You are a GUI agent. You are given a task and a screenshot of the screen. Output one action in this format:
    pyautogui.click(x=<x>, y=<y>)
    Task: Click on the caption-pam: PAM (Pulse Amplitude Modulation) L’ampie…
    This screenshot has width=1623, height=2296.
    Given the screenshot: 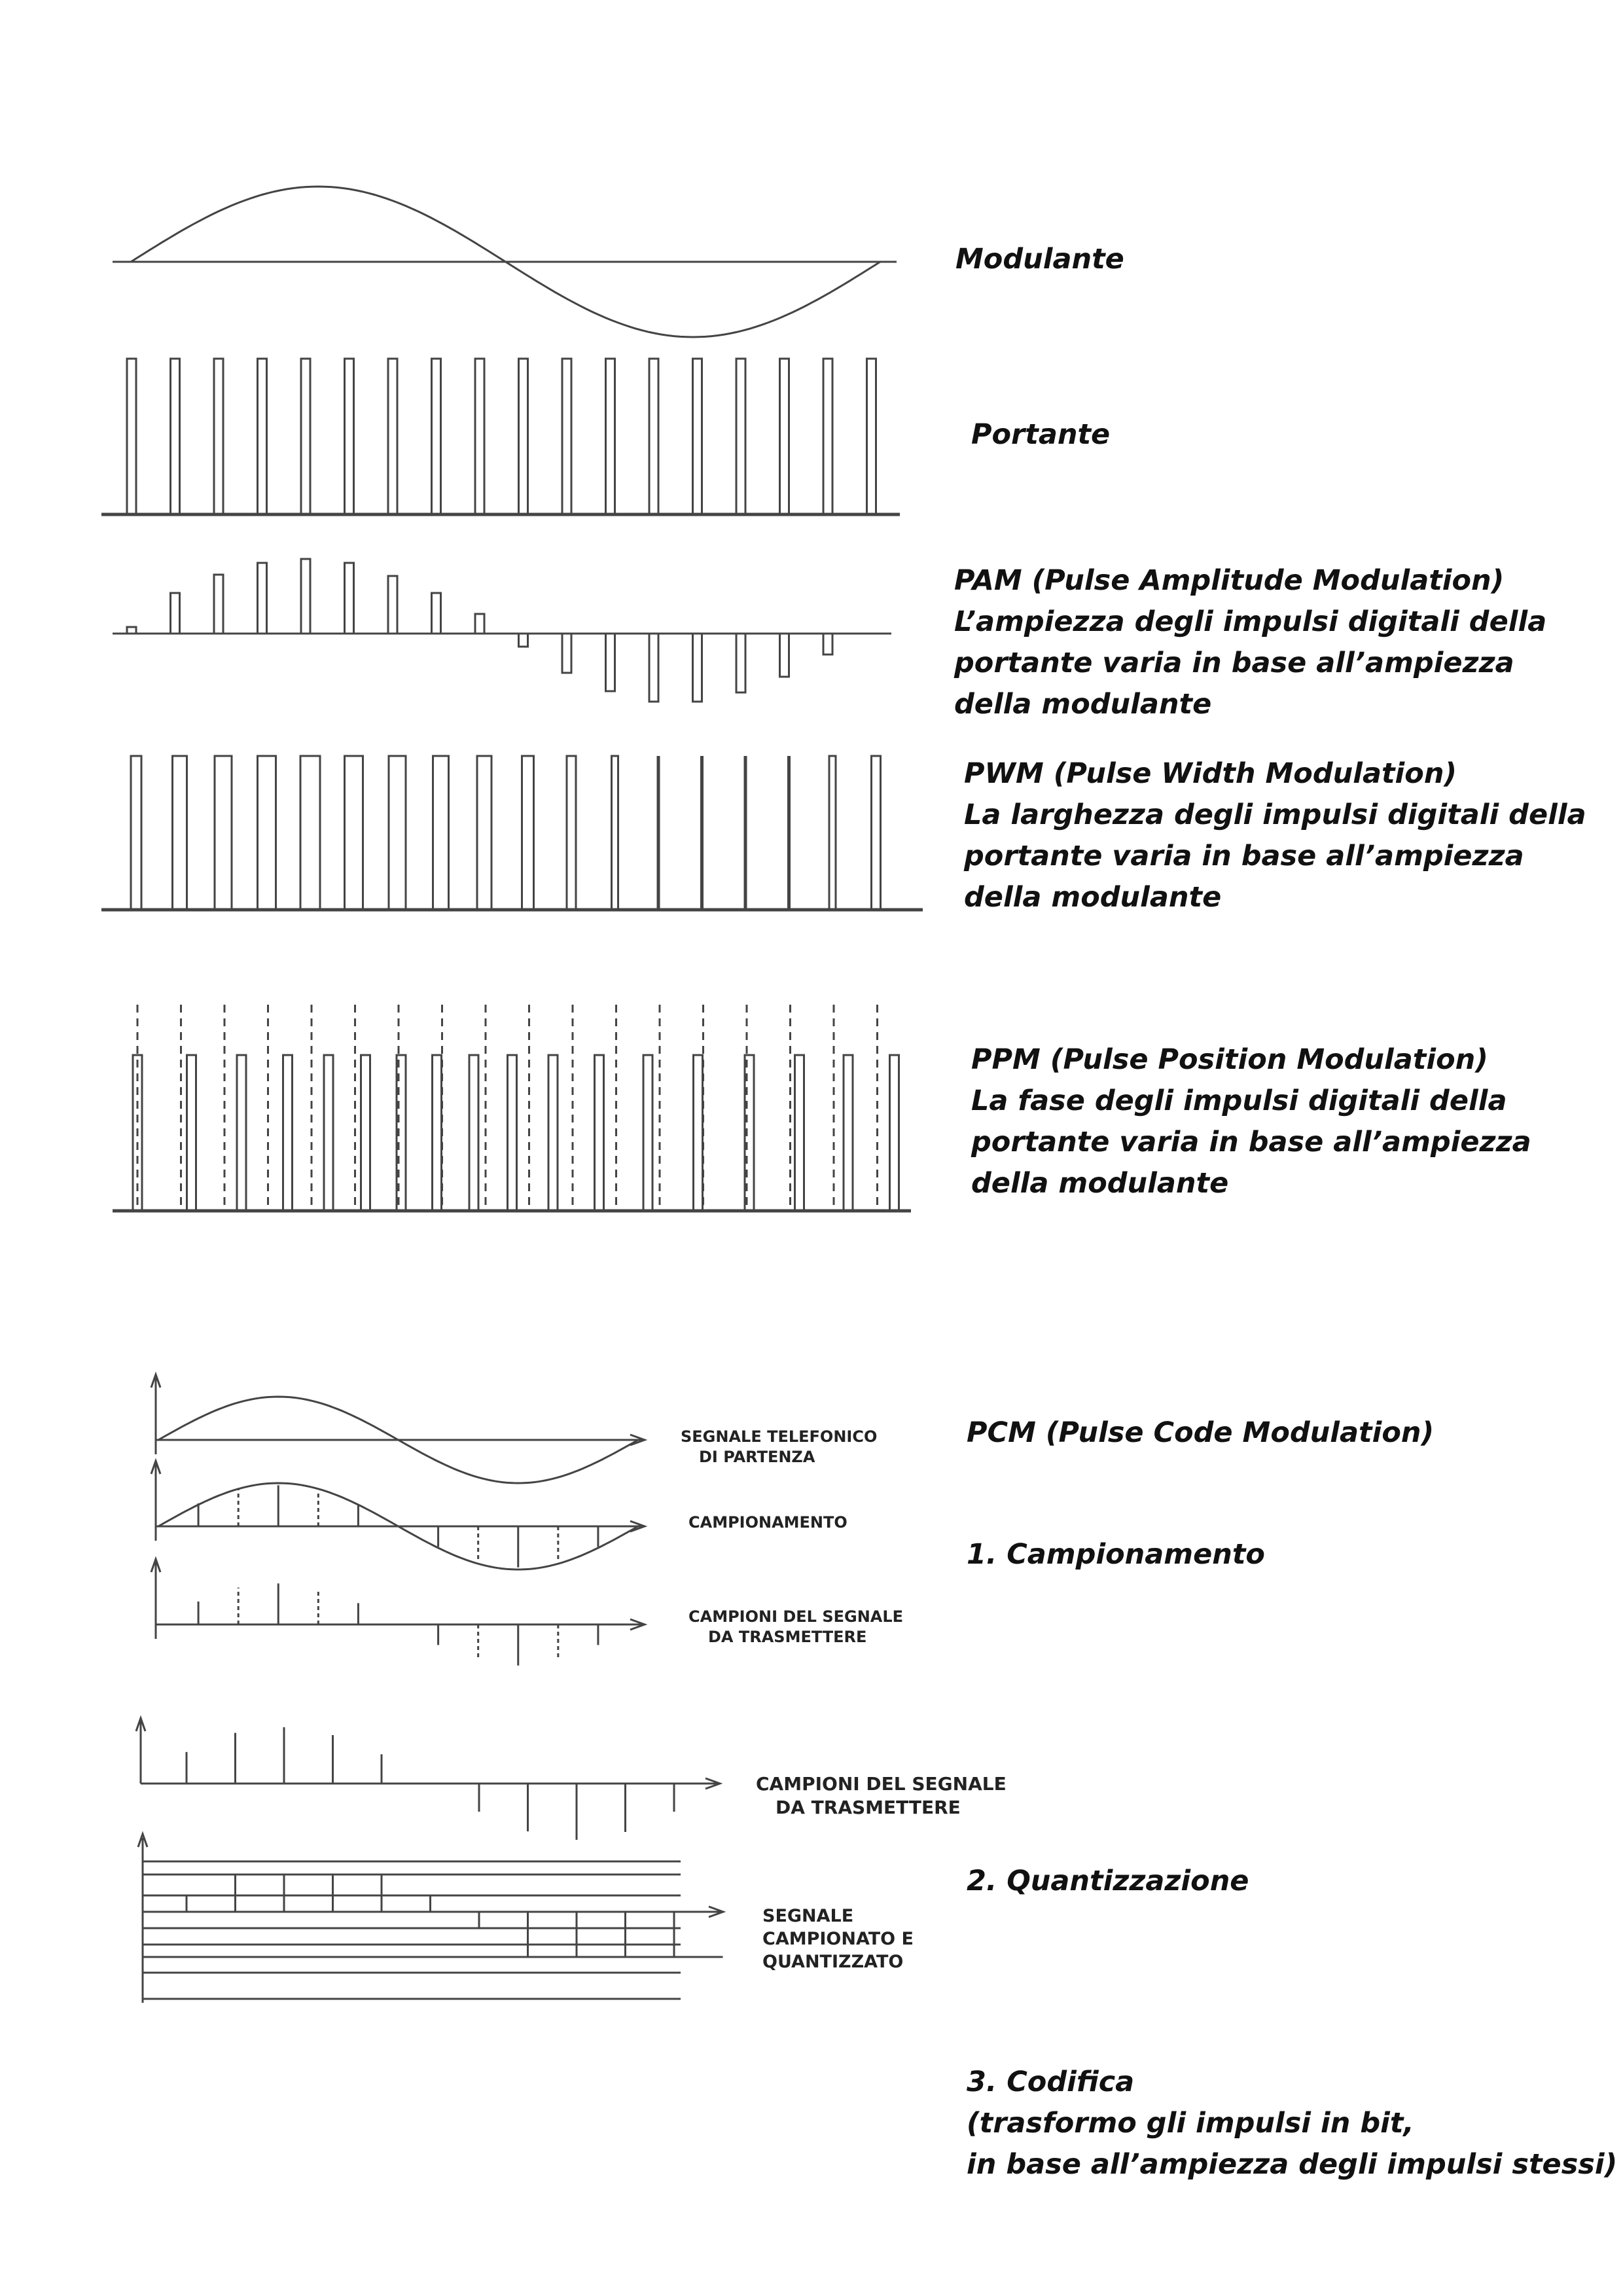 What is the action you would take?
    pyautogui.click(x=1250, y=642)
    